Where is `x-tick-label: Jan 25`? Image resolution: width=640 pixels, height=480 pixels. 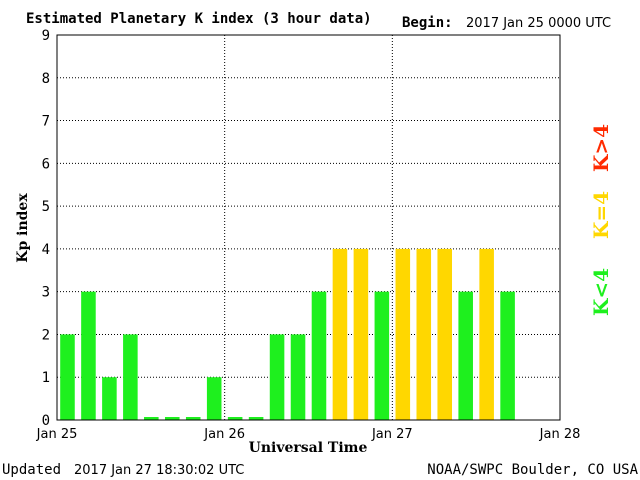 x-tick-label: Jan 25 is located at coordinates (57, 434).